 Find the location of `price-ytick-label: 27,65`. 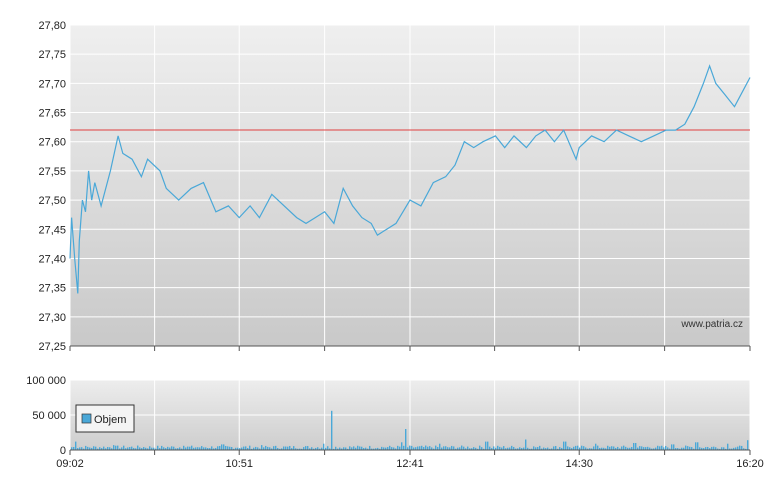

price-ytick-label: 27,65 is located at coordinates (52, 114).